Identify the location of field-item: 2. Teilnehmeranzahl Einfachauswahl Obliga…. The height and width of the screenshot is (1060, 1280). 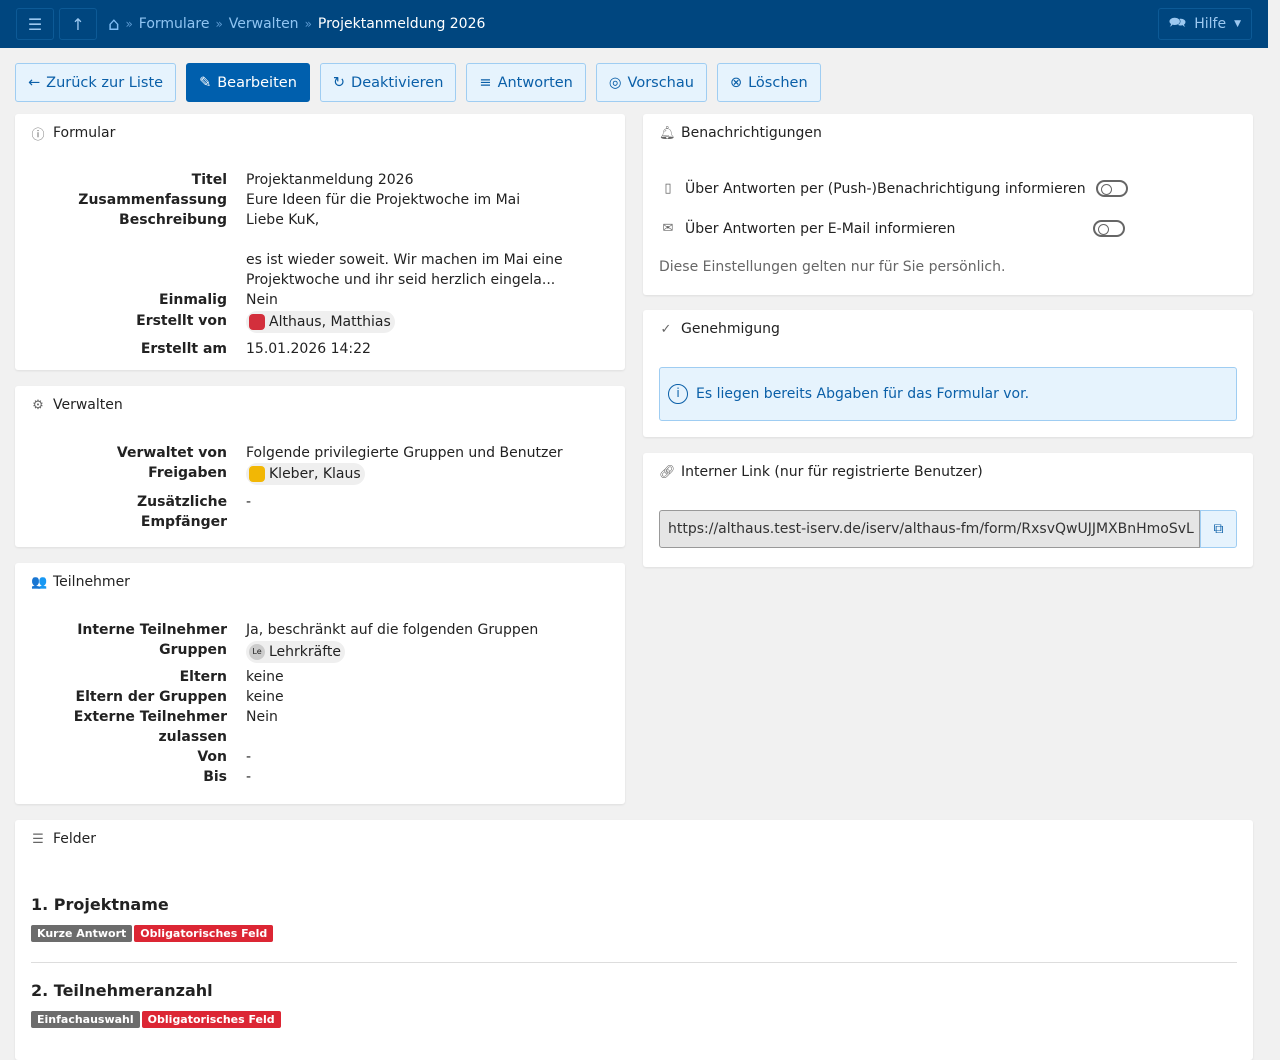
(634, 1004).